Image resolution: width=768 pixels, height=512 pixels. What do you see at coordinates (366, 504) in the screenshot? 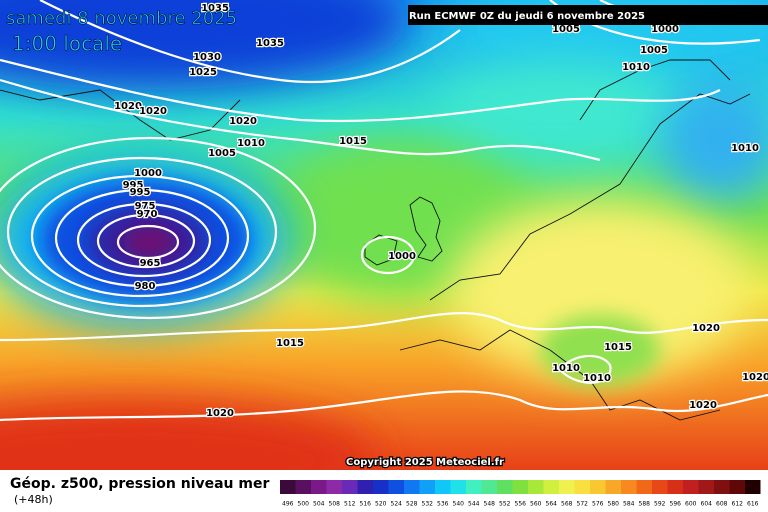
I see `legend-label: 516` at bounding box center [366, 504].